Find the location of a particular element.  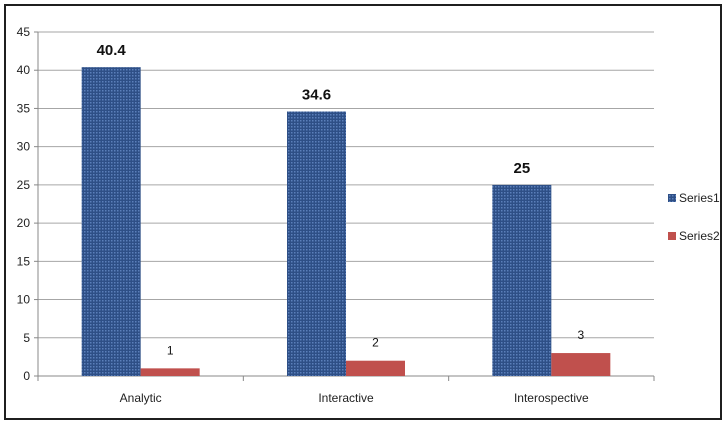

y-tick-label: 40 is located at coordinates (24, 70).